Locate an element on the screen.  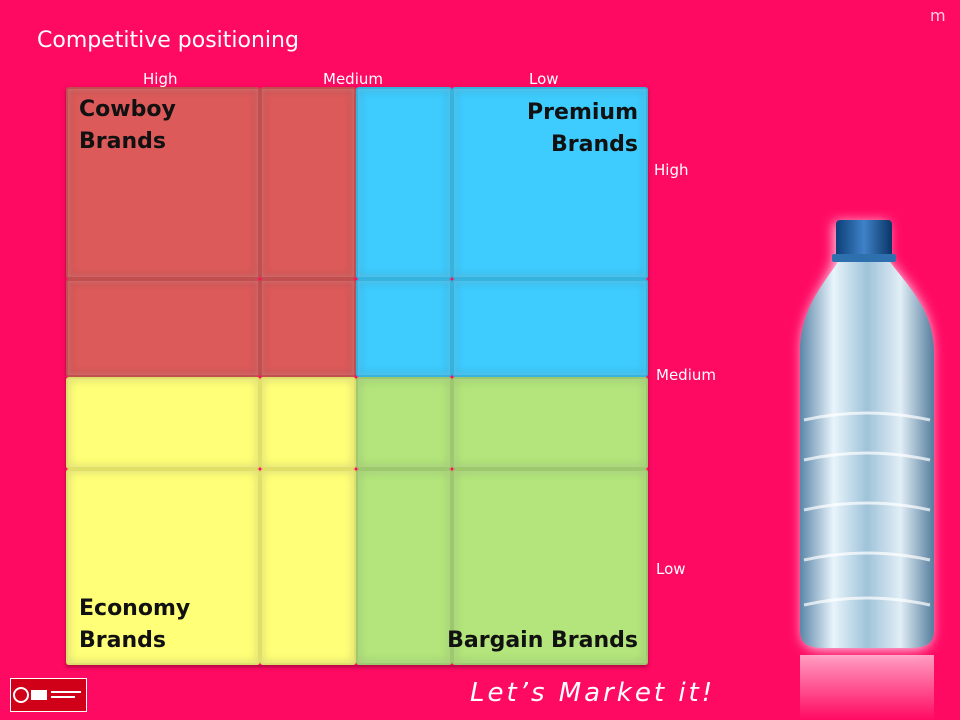
tagline: Let’s Market it! is located at coordinates (593, 693).